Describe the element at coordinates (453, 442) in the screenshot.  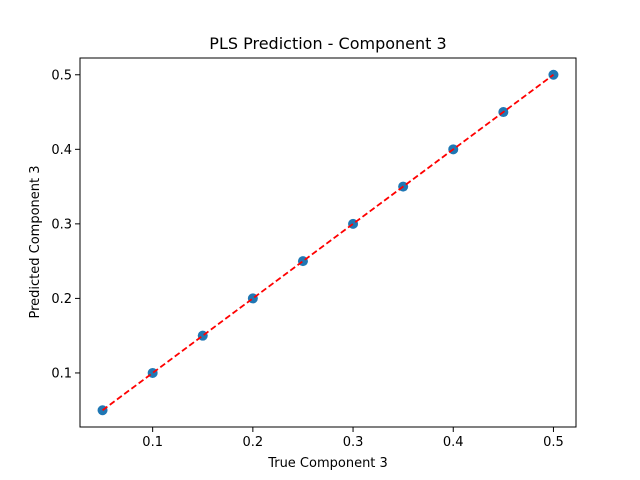
I see `x-tick-label: 0.4` at that location.